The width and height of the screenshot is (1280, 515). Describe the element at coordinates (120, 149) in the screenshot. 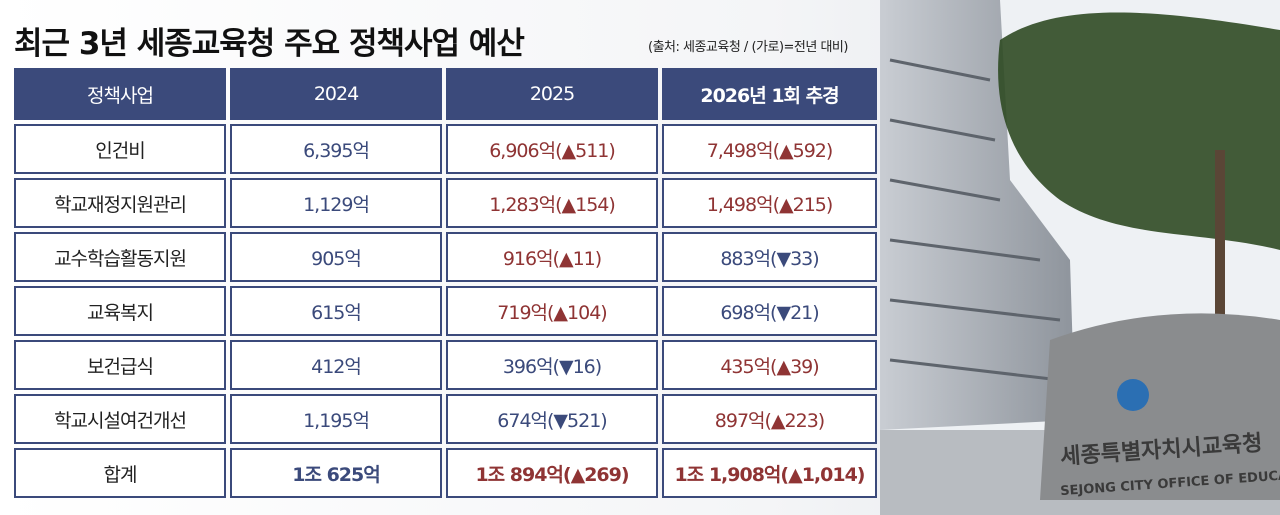

I see `row-label: 인건비` at that location.